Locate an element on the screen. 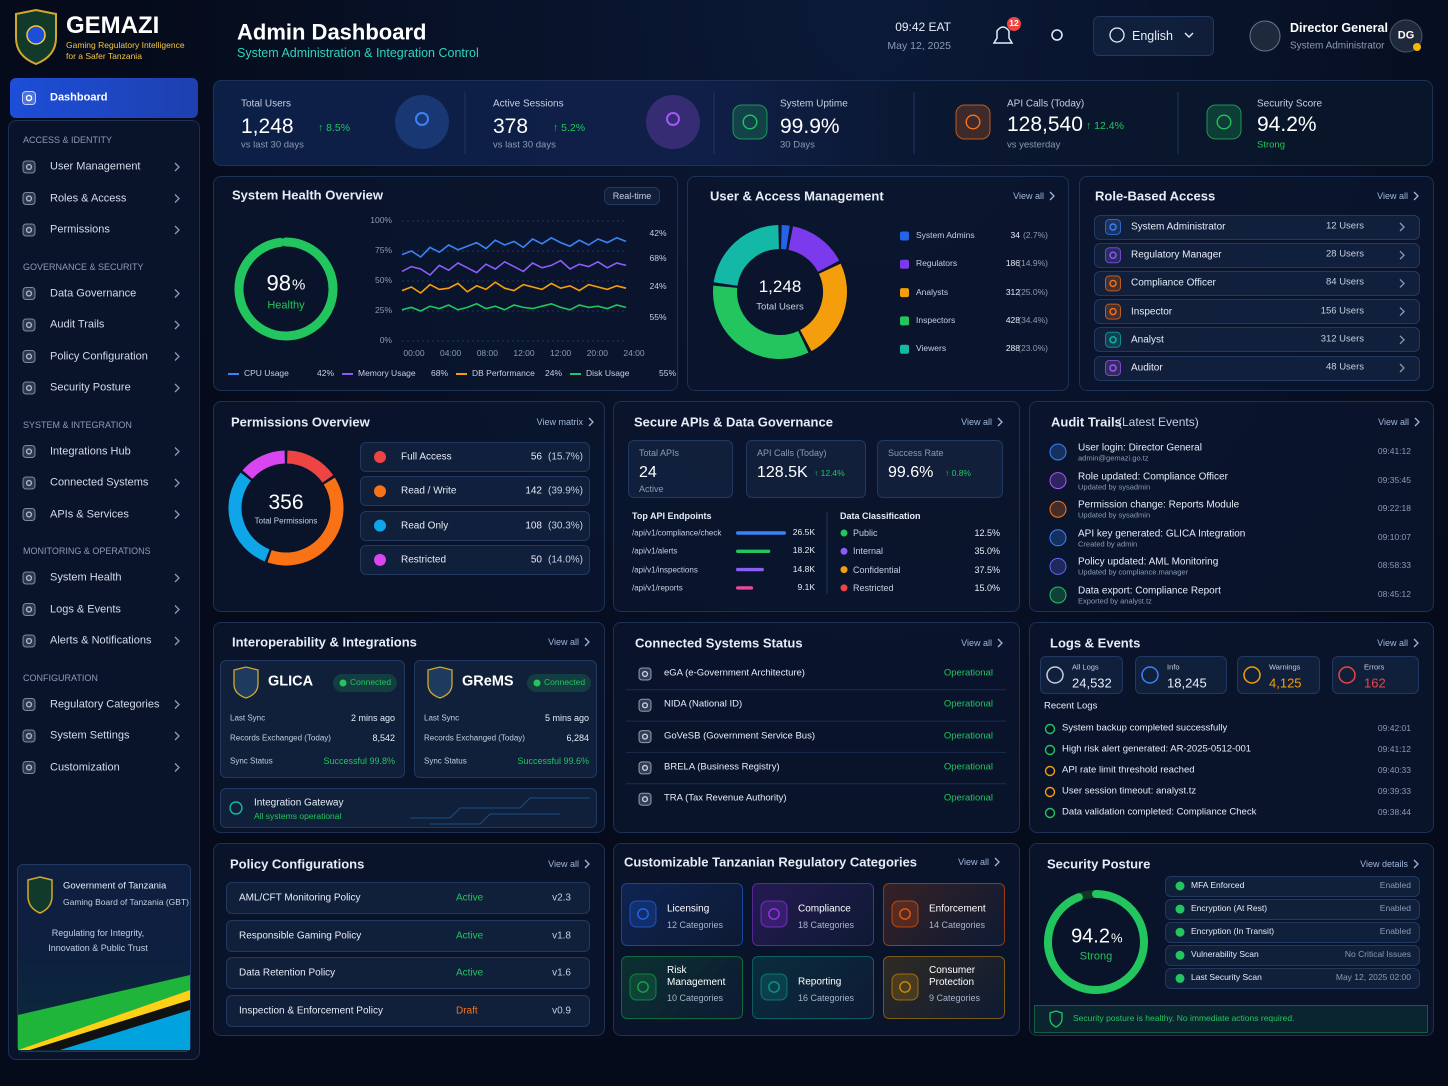  nav-item: Connected Systems is located at coordinates (99, 482).